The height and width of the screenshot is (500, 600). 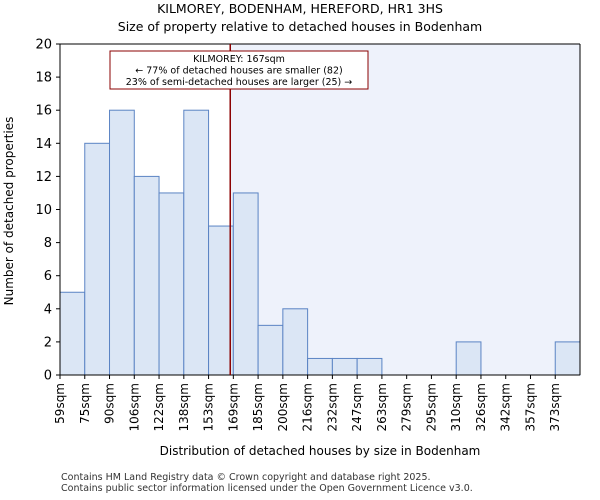 What do you see at coordinates (43, 78) in the screenshot?
I see `y-tick-label: 18` at bounding box center [43, 78].